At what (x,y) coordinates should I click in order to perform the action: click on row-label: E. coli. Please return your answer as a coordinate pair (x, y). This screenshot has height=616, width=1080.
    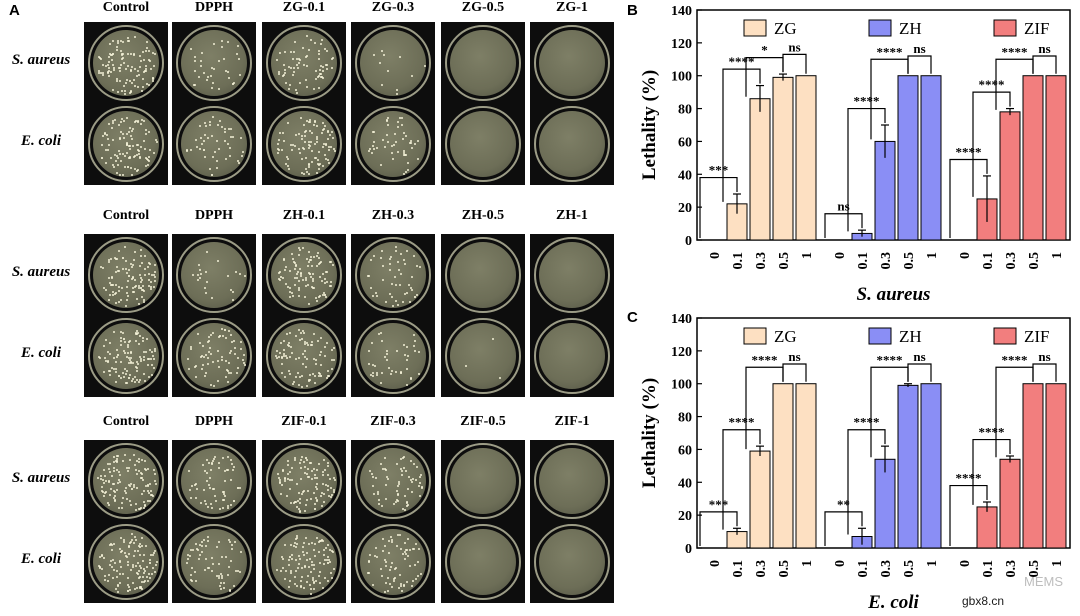
    Looking at the image, I should click on (41, 559).